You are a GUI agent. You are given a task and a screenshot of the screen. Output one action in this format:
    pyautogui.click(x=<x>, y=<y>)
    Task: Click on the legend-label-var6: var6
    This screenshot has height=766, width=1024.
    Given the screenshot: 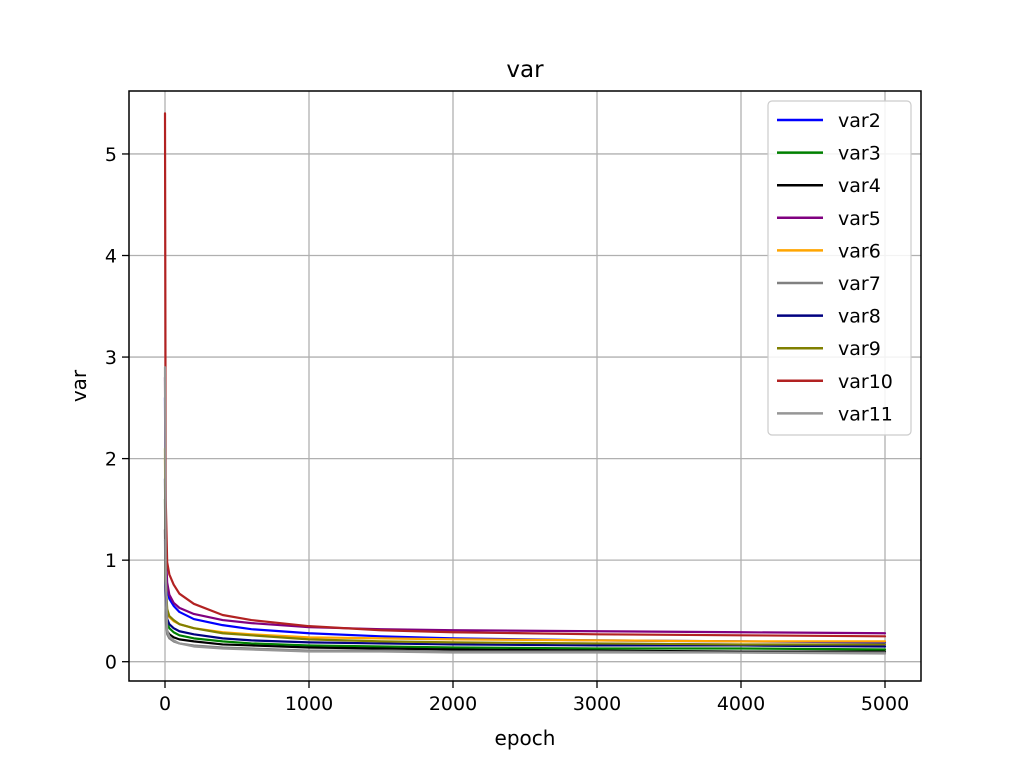 What is the action you would take?
    pyautogui.click(x=859, y=251)
    